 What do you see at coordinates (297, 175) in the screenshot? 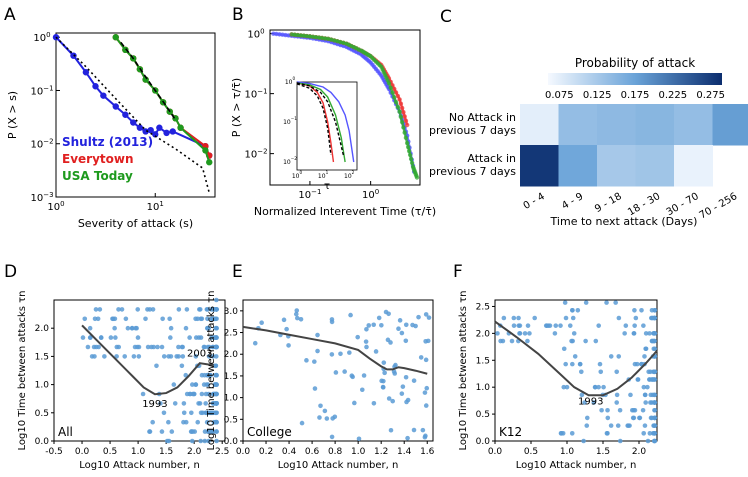
I see `inset-x-tick-label: 100` at bounding box center [297, 175].